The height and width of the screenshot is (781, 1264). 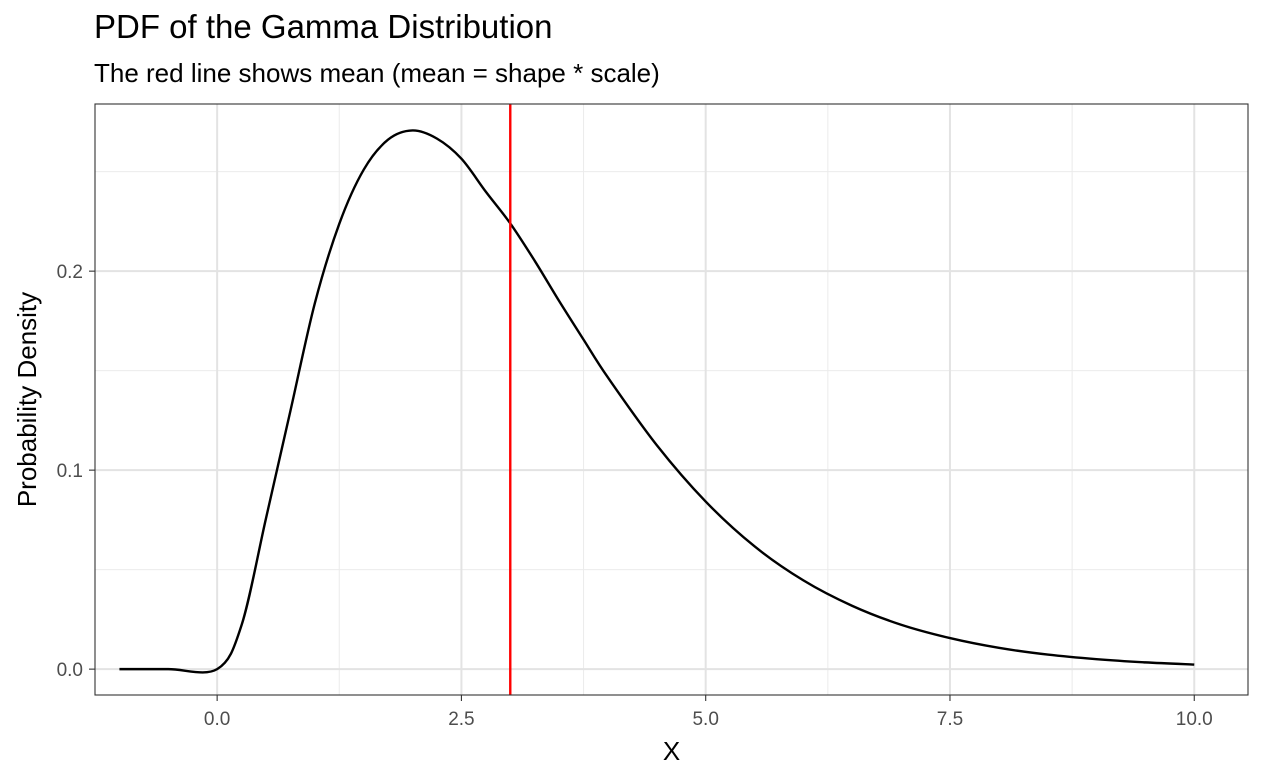 What do you see at coordinates (27, 399) in the screenshot?
I see `y-axis-title: Probability Density` at bounding box center [27, 399].